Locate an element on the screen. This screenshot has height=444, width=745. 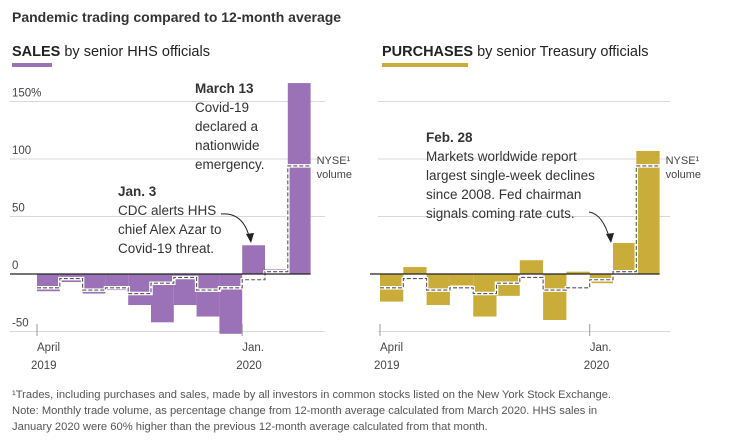
treasury-nyse-label-2: volume is located at coordinates (683, 175).